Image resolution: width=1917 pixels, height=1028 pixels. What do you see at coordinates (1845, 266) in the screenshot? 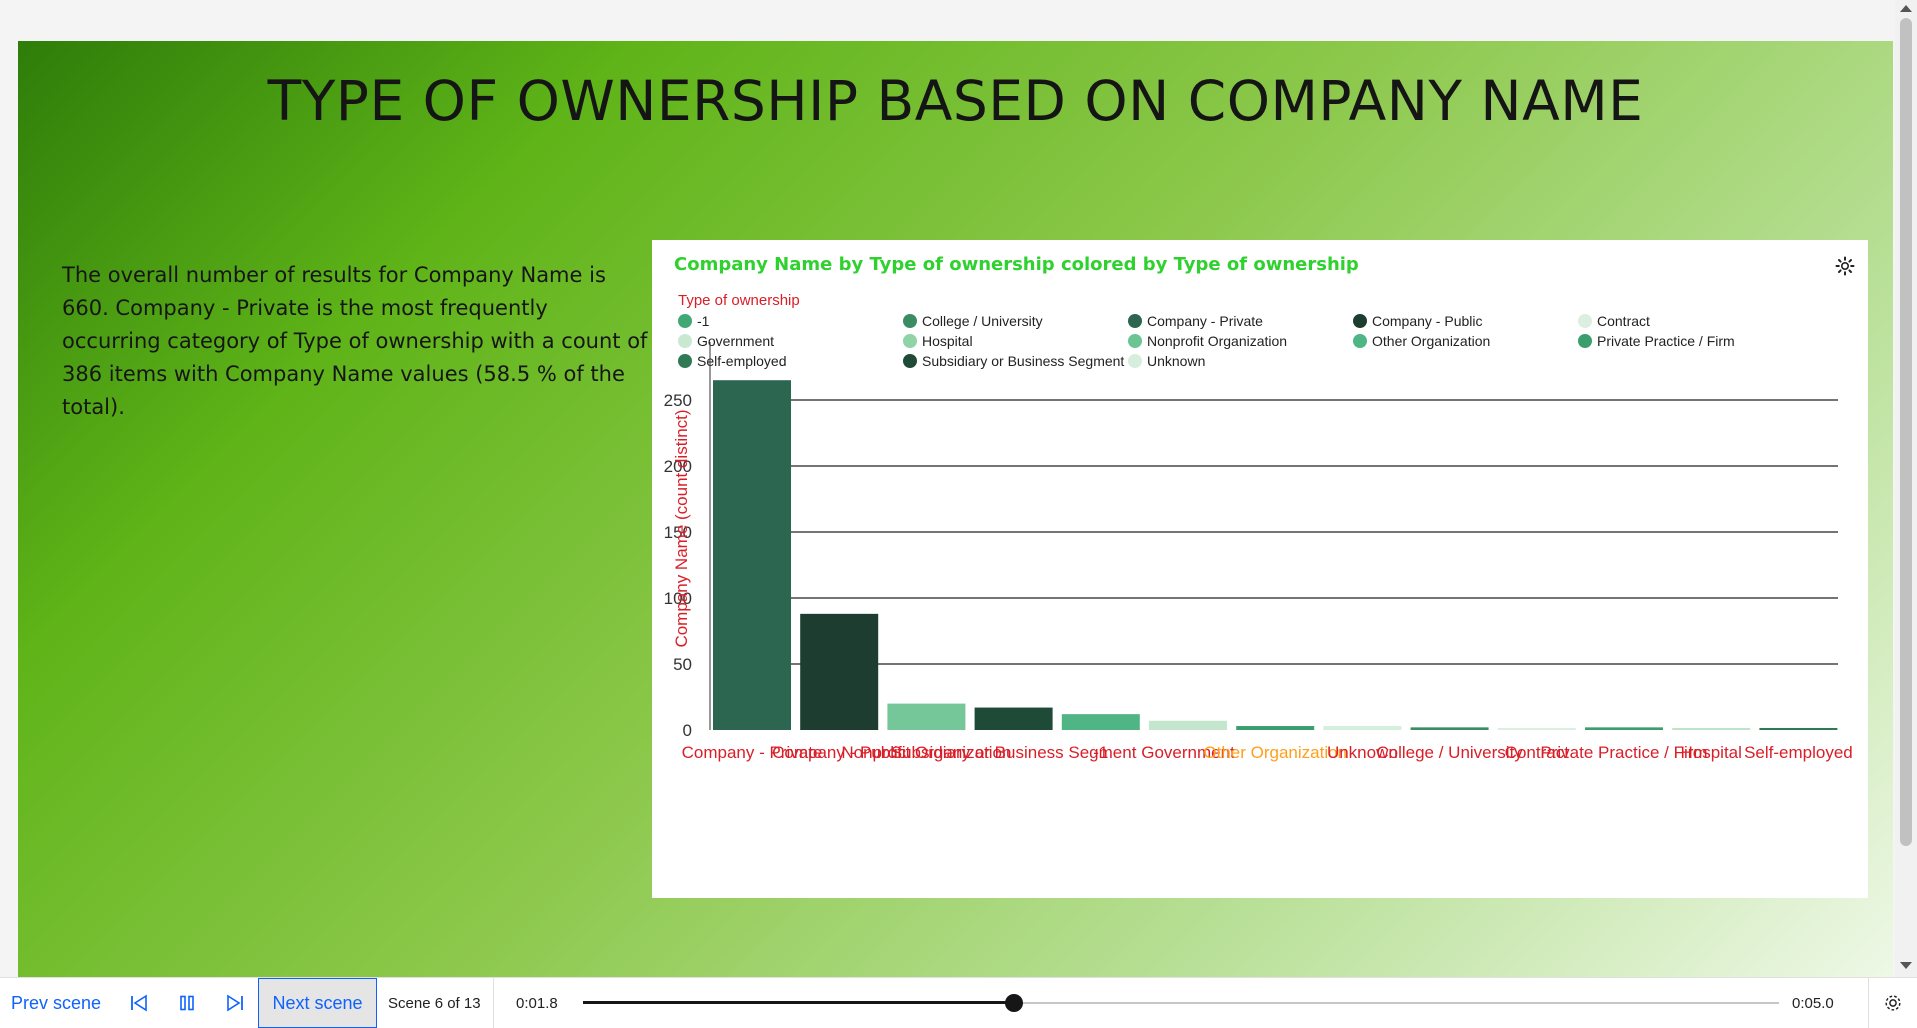
I see `settings-gear-icon` at bounding box center [1845, 266].